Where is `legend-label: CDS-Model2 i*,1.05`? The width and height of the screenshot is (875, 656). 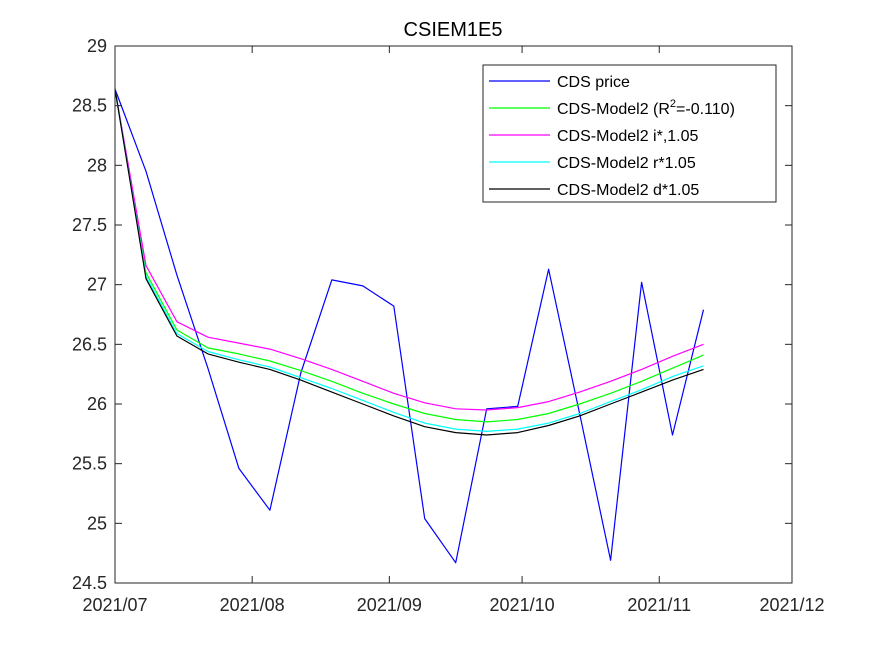 legend-label: CDS-Model2 i*,1.05 is located at coordinates (628, 136).